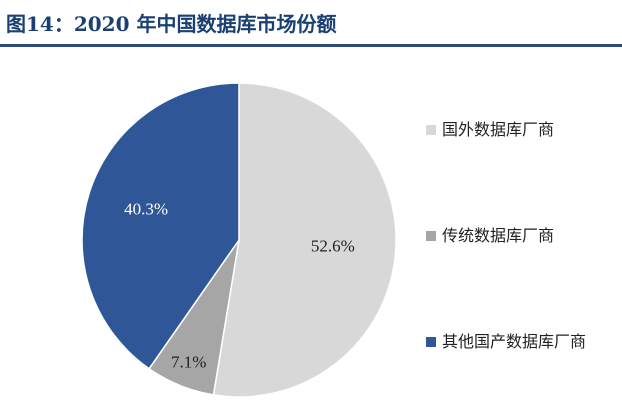  I want to click on legend-label: 国外数据库厂商, so click(498, 129).